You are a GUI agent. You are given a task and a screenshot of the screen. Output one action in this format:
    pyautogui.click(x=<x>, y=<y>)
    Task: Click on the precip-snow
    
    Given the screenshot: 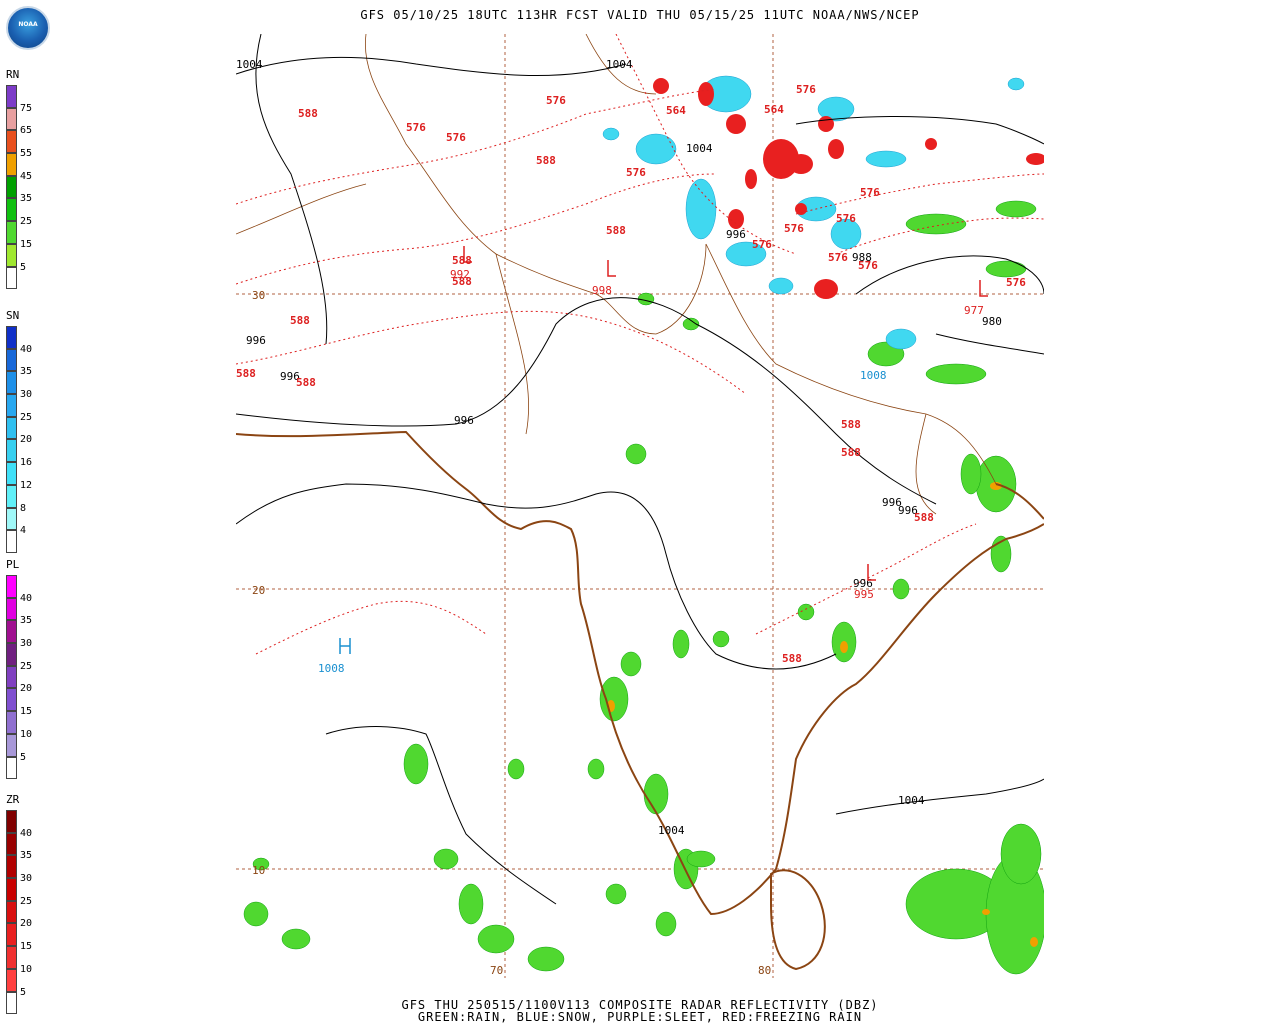 What is the action you would take?
    pyautogui.click(x=813, y=212)
    